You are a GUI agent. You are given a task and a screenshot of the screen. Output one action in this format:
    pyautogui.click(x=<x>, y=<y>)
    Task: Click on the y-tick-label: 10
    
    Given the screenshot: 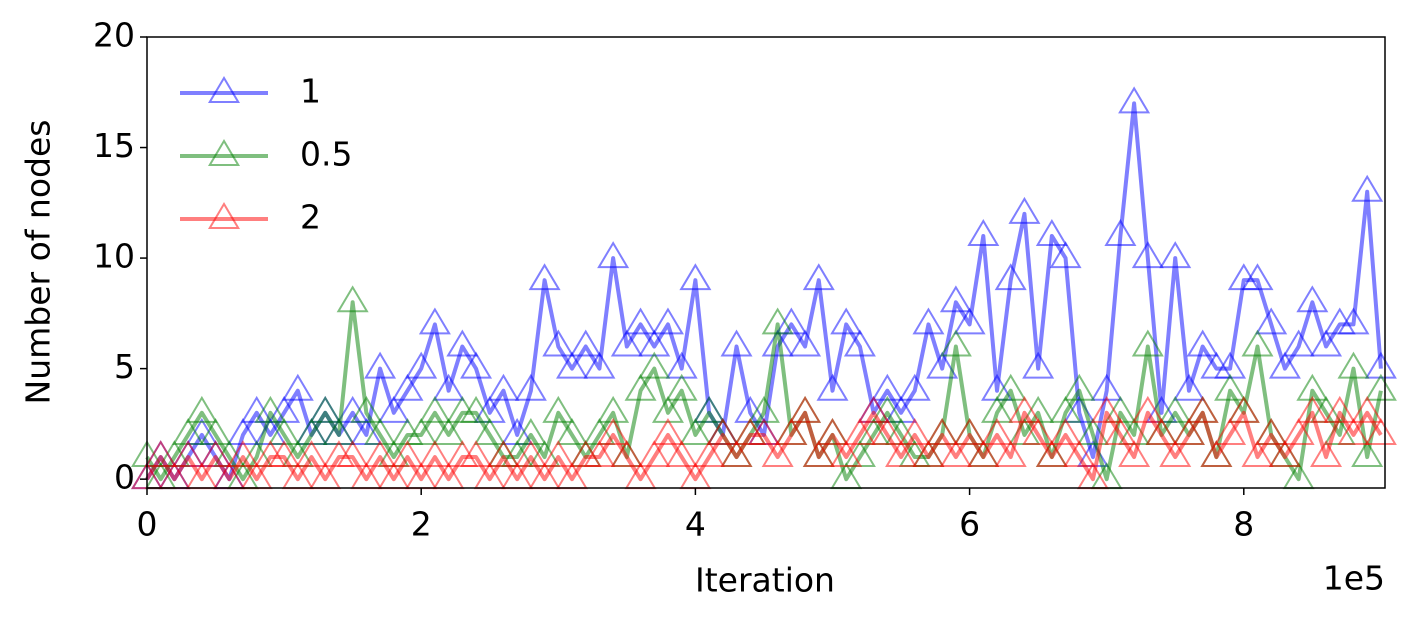 What is the action you would take?
    pyautogui.click(x=114, y=256)
    